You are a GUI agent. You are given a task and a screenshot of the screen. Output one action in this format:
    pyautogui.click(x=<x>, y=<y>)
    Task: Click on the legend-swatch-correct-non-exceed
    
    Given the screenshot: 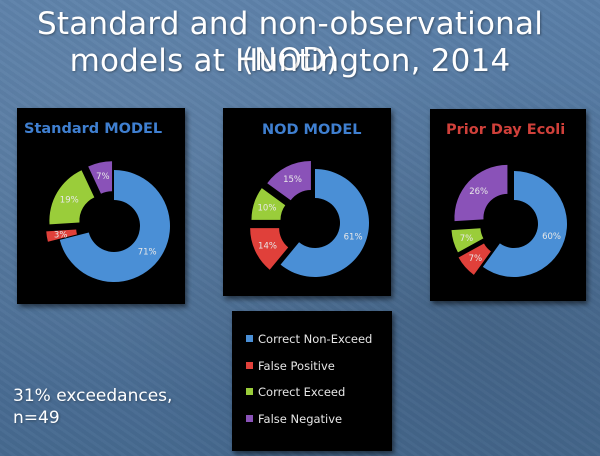 What is the action you would take?
    pyautogui.click(x=249, y=338)
    